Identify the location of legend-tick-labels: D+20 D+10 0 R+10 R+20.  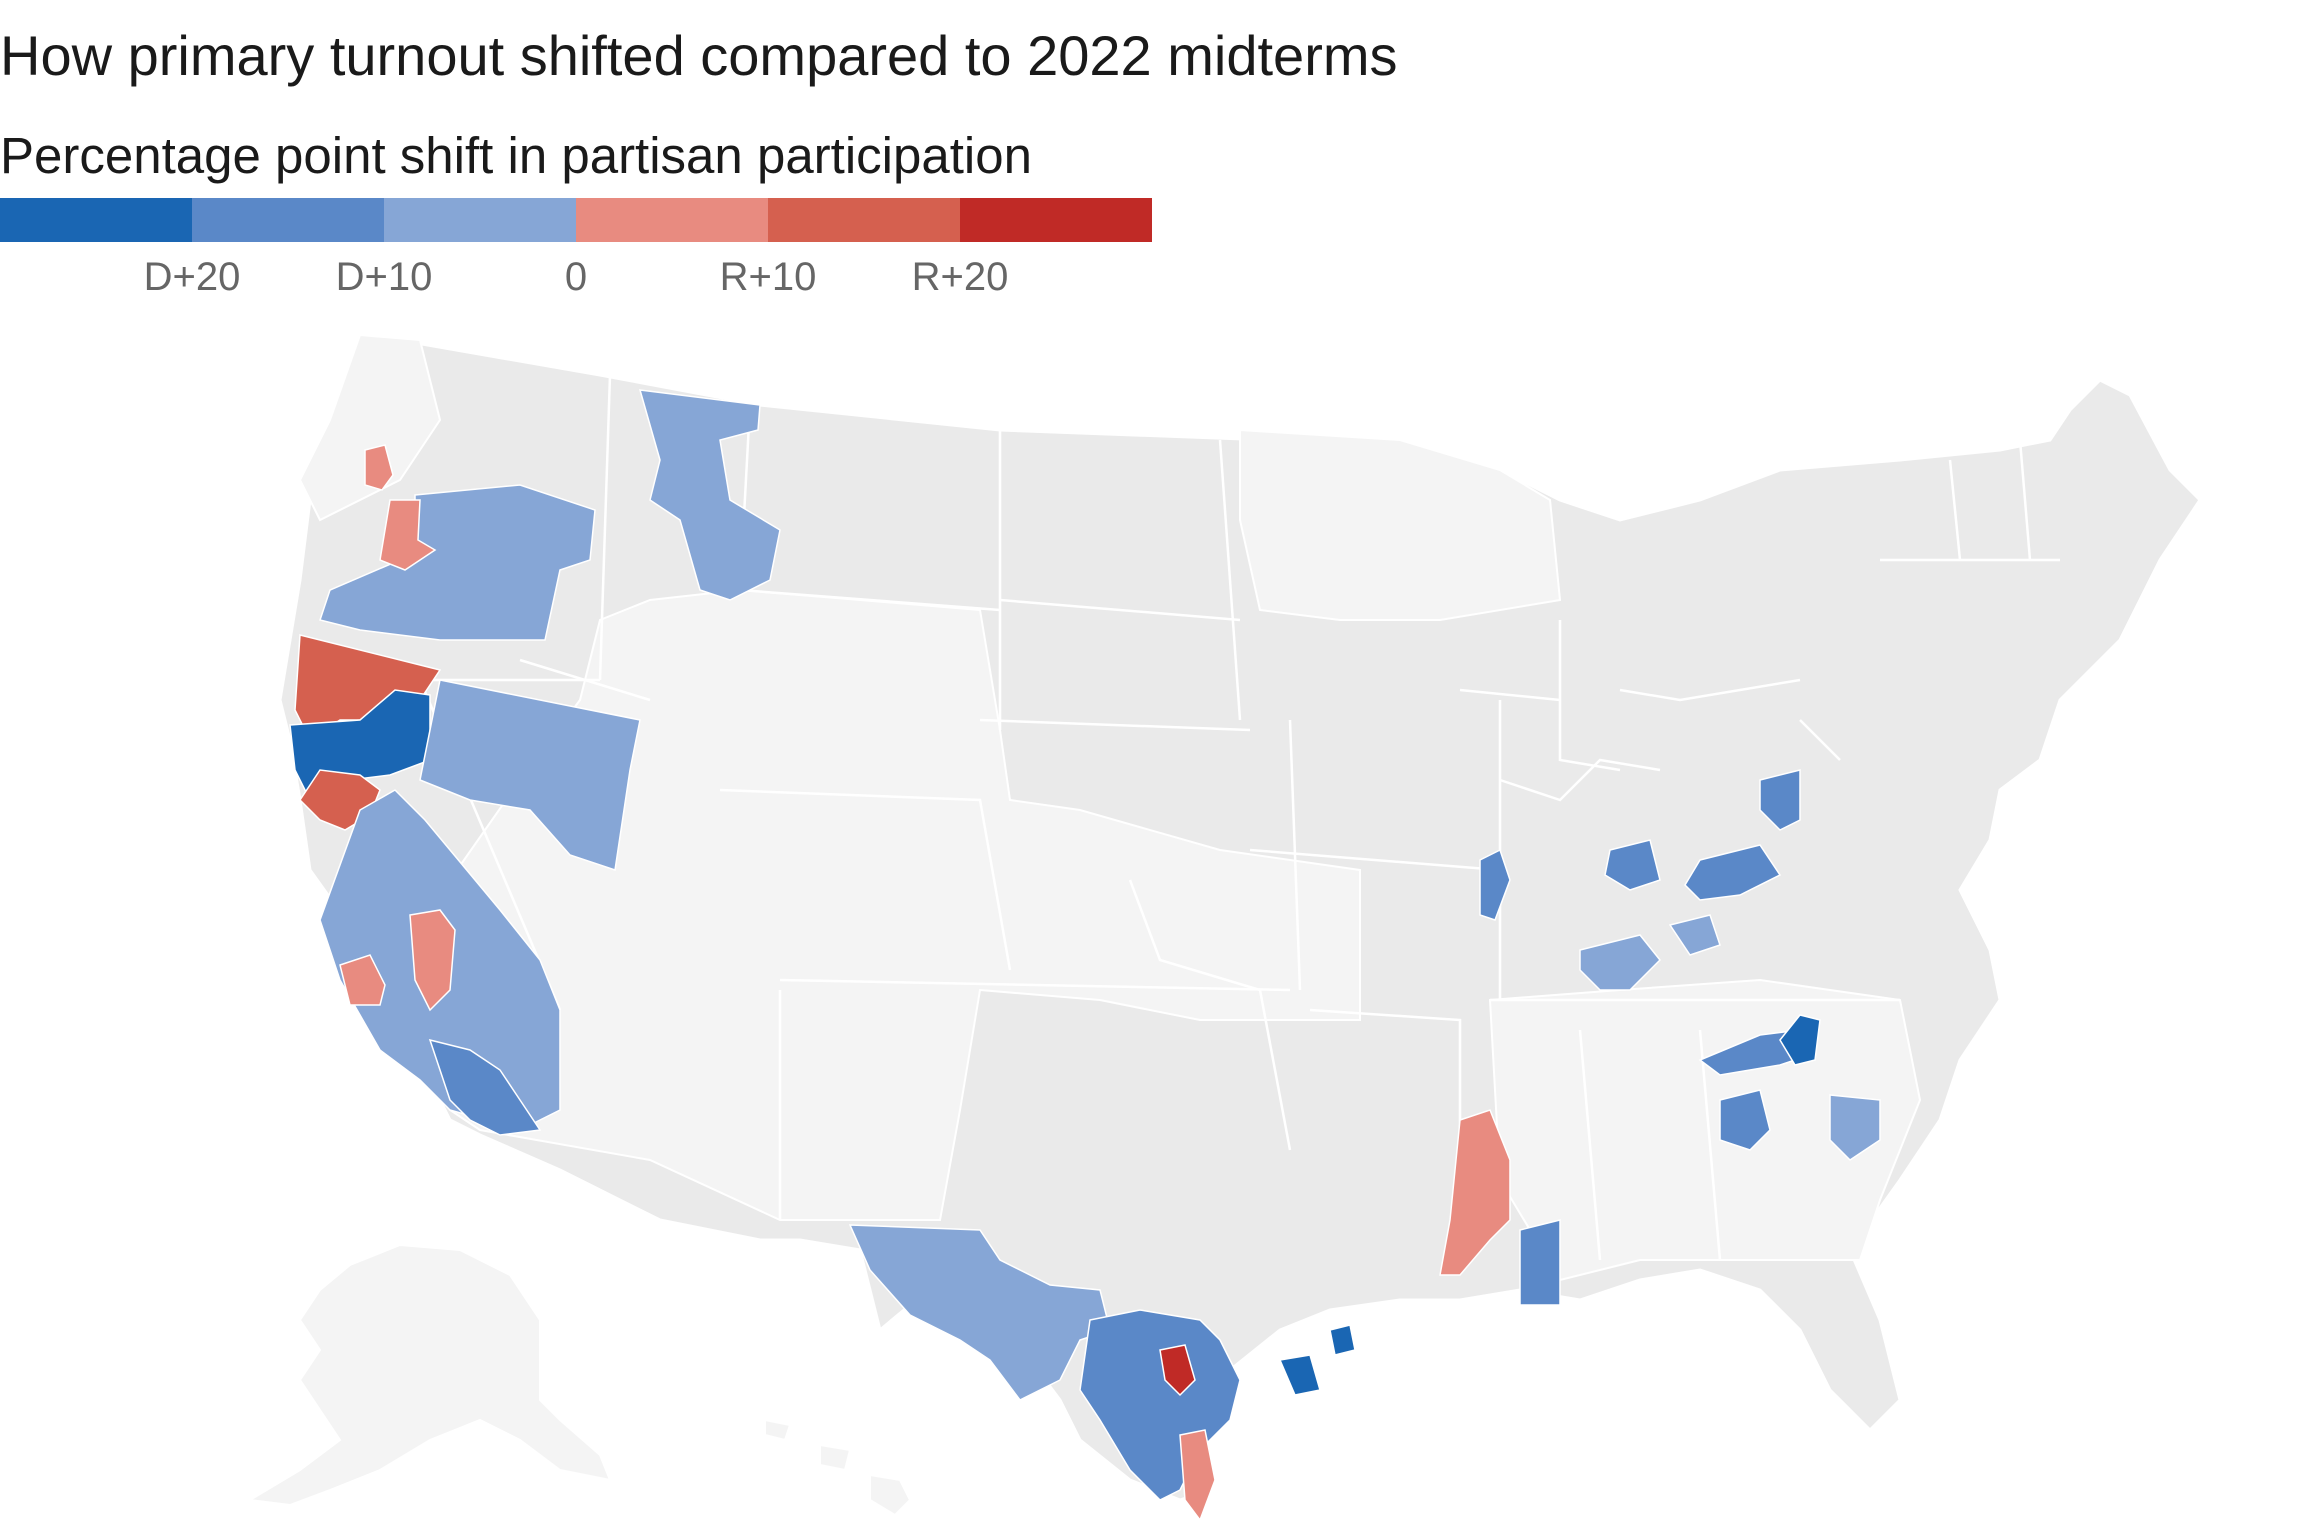
(576, 283).